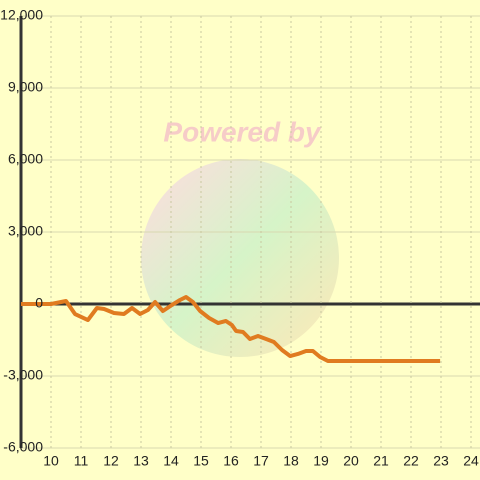  Describe the element at coordinates (261, 461) in the screenshot. I see `x-tick-label: 17` at that location.